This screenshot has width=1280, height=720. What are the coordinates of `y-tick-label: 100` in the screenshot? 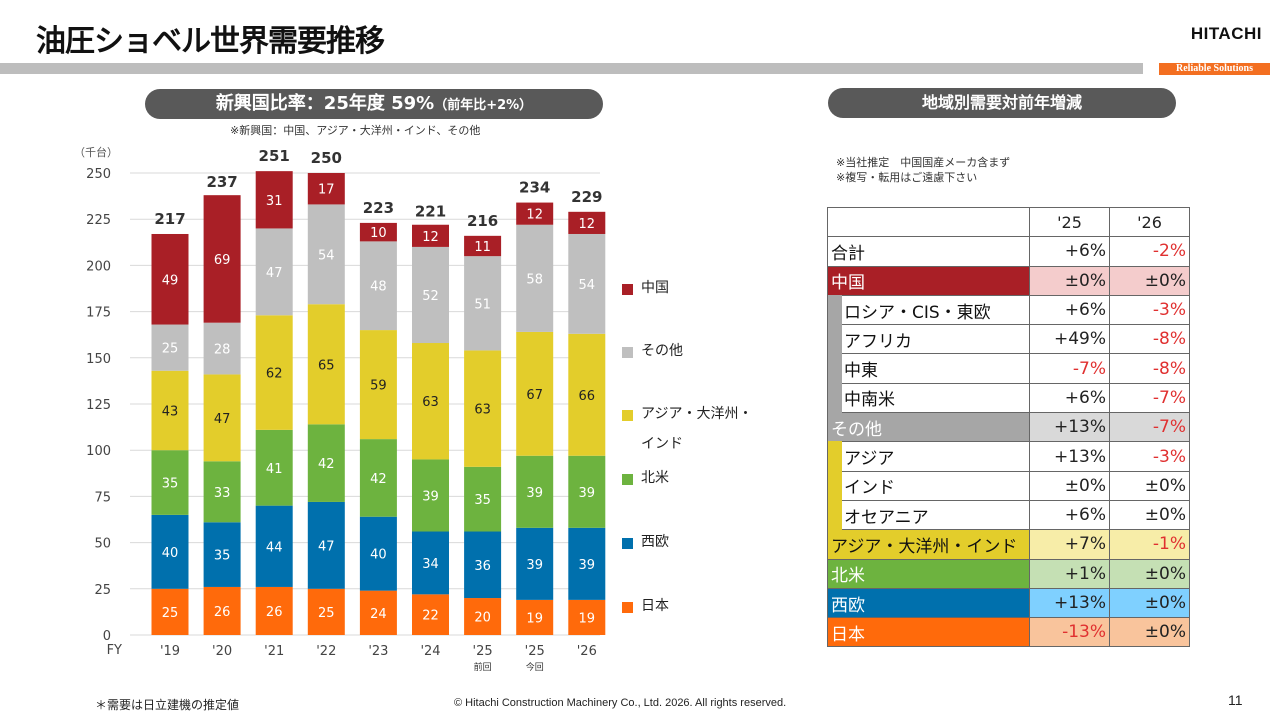 It's located at (98, 451).